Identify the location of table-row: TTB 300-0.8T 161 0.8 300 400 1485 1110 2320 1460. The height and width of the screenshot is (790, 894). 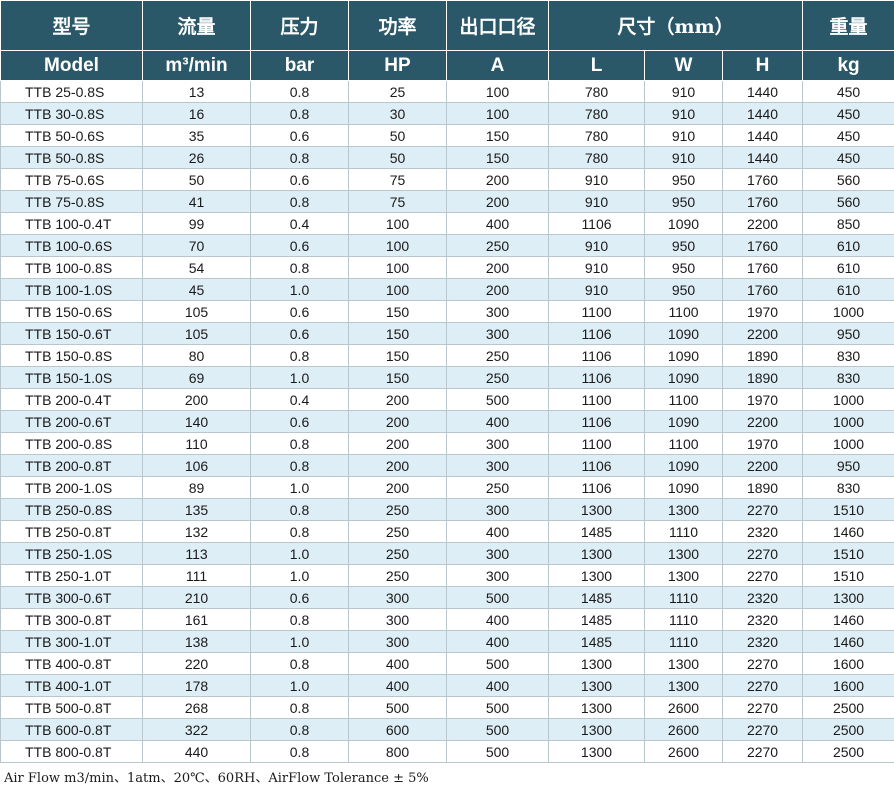
(447, 619).